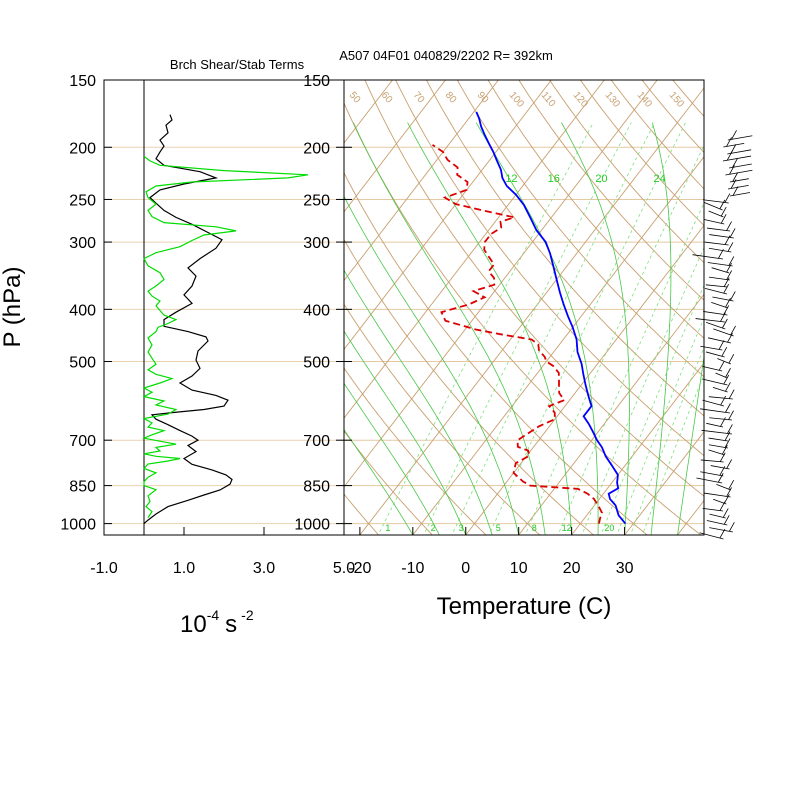  I want to click on mixing-ratio-top-label: 12, so click(511, 179).